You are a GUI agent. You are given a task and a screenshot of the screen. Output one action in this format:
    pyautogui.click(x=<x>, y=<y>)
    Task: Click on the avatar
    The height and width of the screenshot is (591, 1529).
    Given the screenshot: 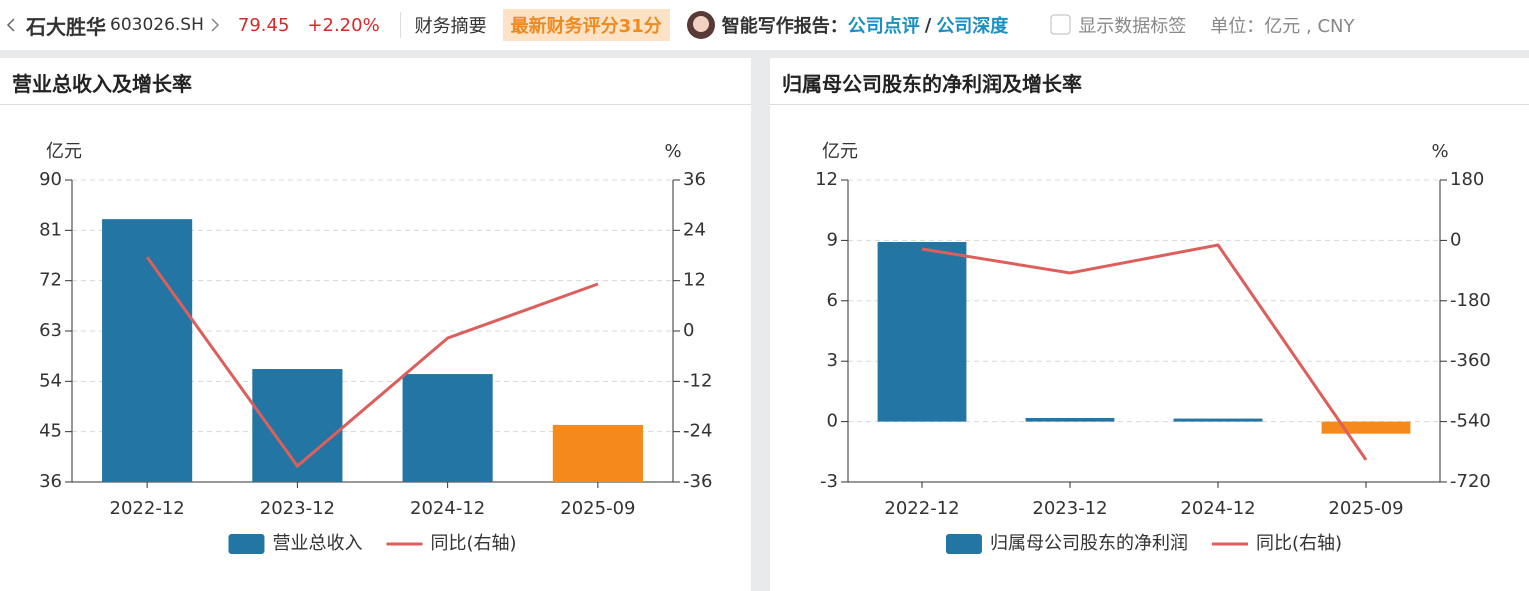 What is the action you would take?
    pyautogui.click(x=700, y=25)
    